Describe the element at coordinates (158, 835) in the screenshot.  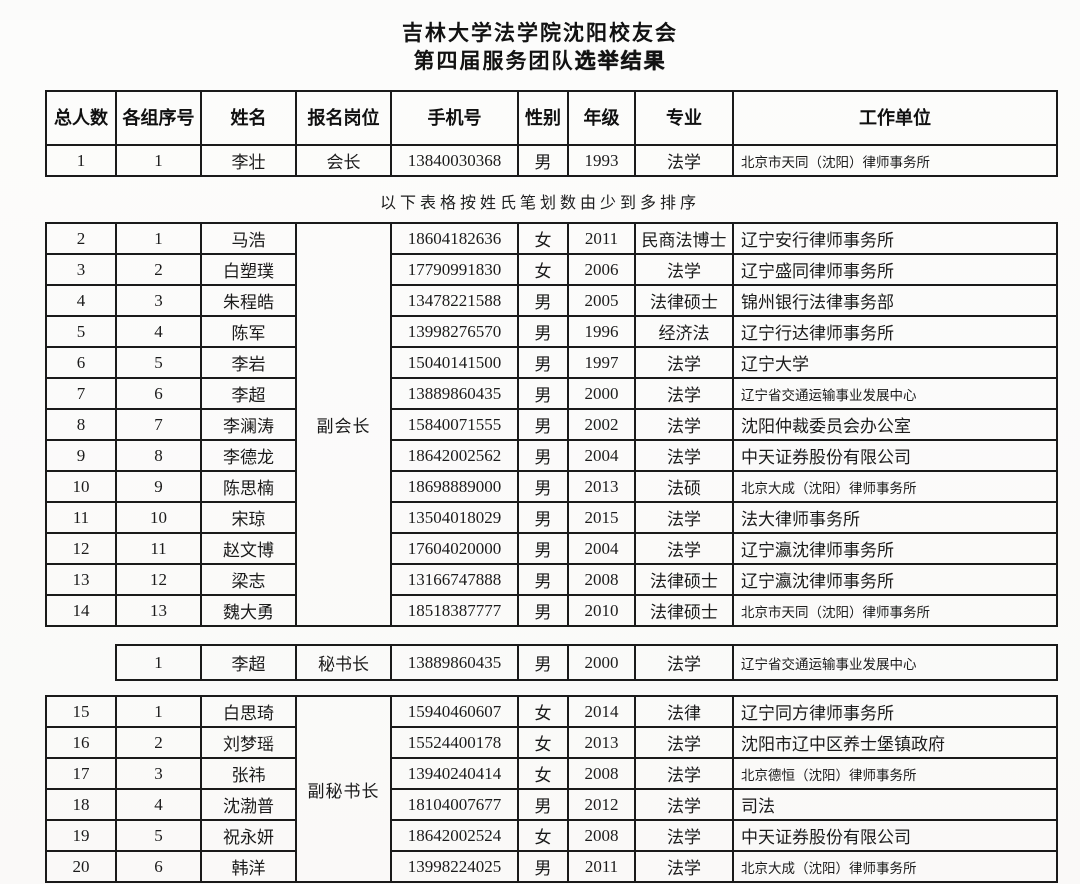
I see `table-cell: 5` at that location.